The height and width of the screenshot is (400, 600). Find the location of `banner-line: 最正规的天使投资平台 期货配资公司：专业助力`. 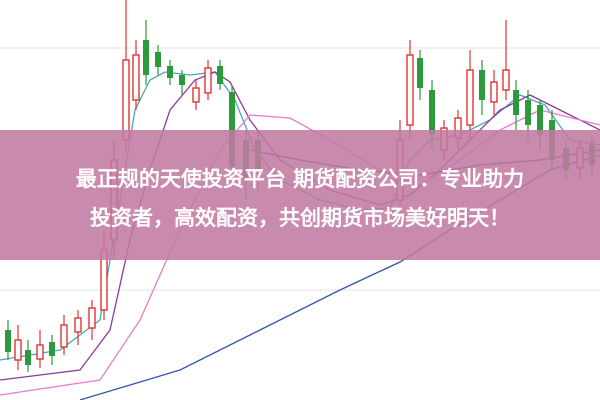

banner-line: 最正规的天使投资平台 期货配资公司：专业助力 is located at coordinates (300, 179).